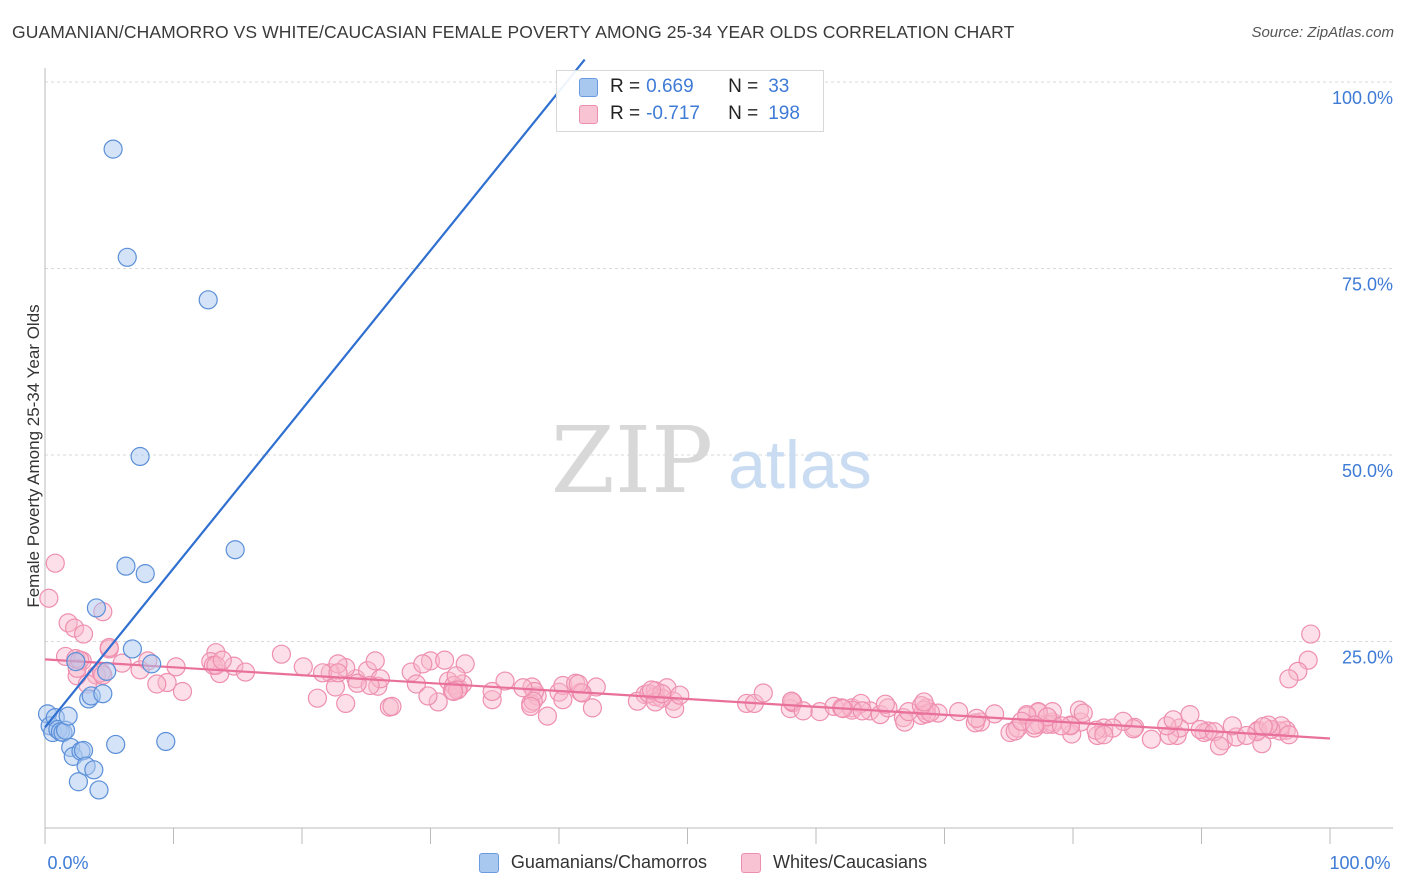  I want to click on trendline-white, so click(687, 699).